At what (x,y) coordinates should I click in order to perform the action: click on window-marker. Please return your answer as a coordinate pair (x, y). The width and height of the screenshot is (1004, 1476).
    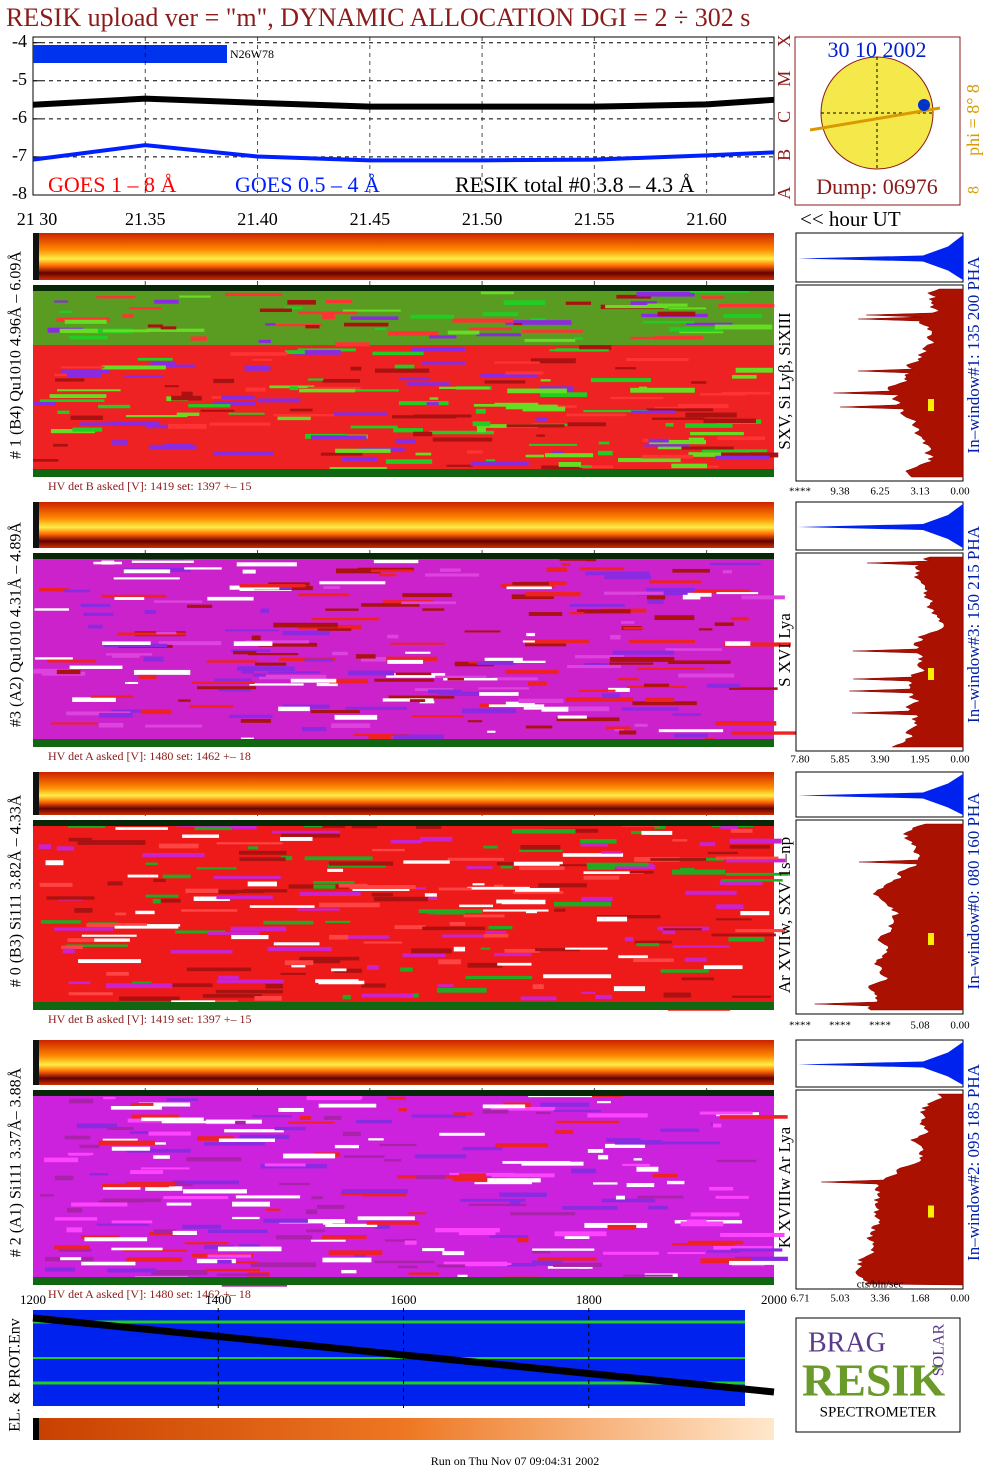
    Looking at the image, I should click on (931, 405).